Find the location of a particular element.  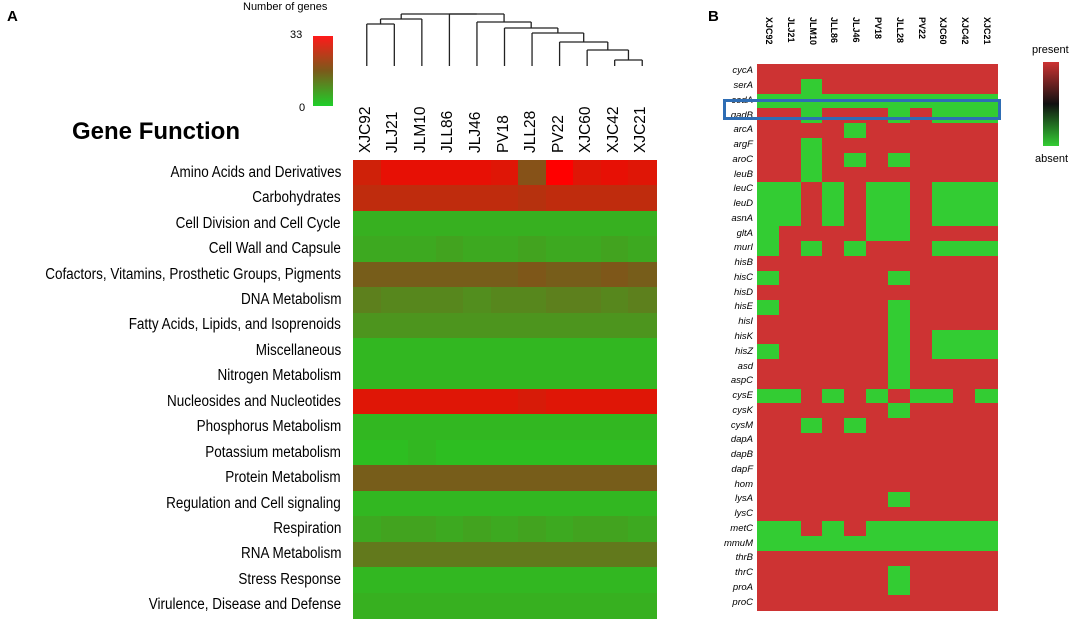

b-row-label: hisK is located at coordinates (743, 336).